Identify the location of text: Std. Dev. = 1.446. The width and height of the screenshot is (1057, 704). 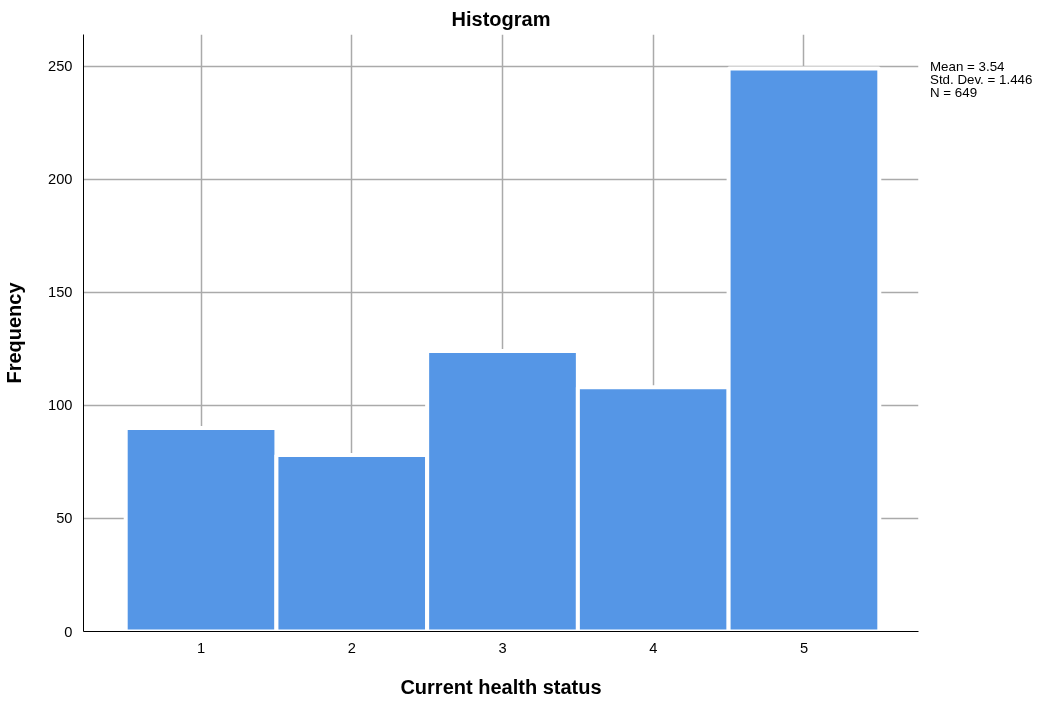
(981, 79).